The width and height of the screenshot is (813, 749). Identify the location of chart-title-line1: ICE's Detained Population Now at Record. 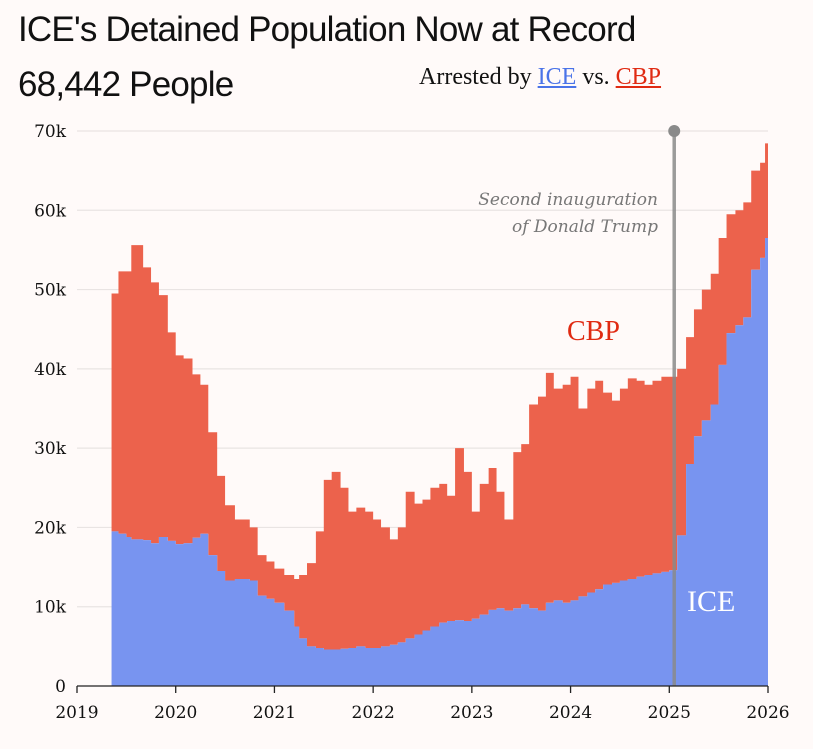
(327, 29).